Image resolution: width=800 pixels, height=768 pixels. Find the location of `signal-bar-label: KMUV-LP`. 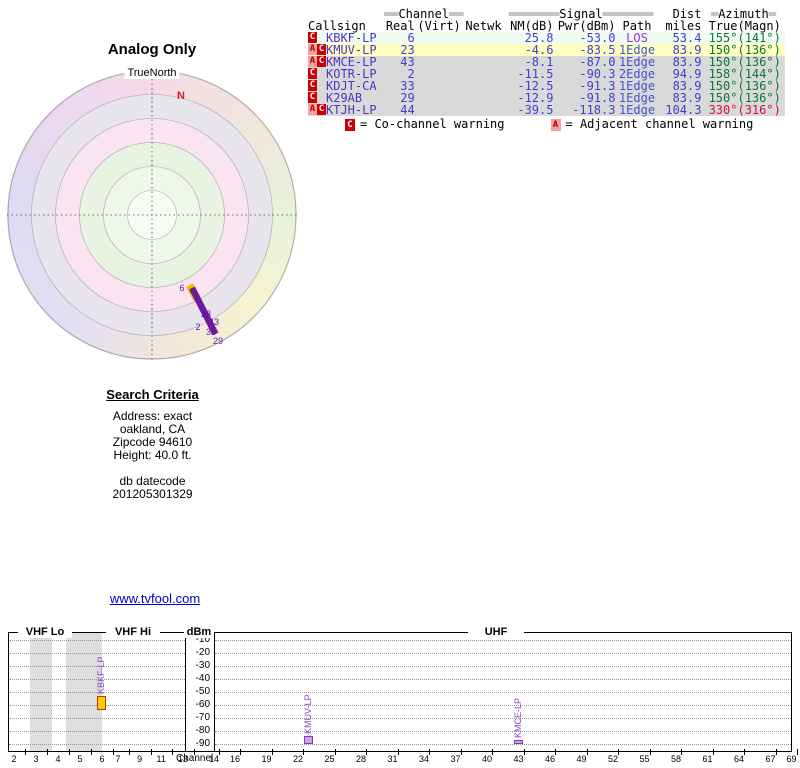

signal-bar-label: KMUV-LP is located at coordinates (307, 714).